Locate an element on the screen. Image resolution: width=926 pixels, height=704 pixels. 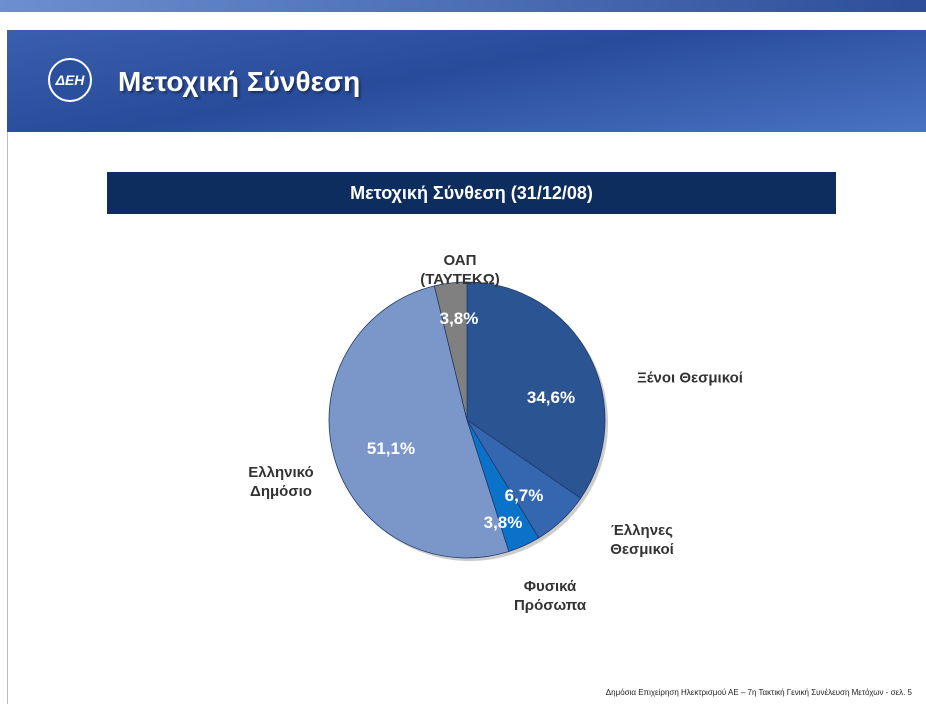
category-label: Ελληνικό Δημόσιο is located at coordinates (281, 482).